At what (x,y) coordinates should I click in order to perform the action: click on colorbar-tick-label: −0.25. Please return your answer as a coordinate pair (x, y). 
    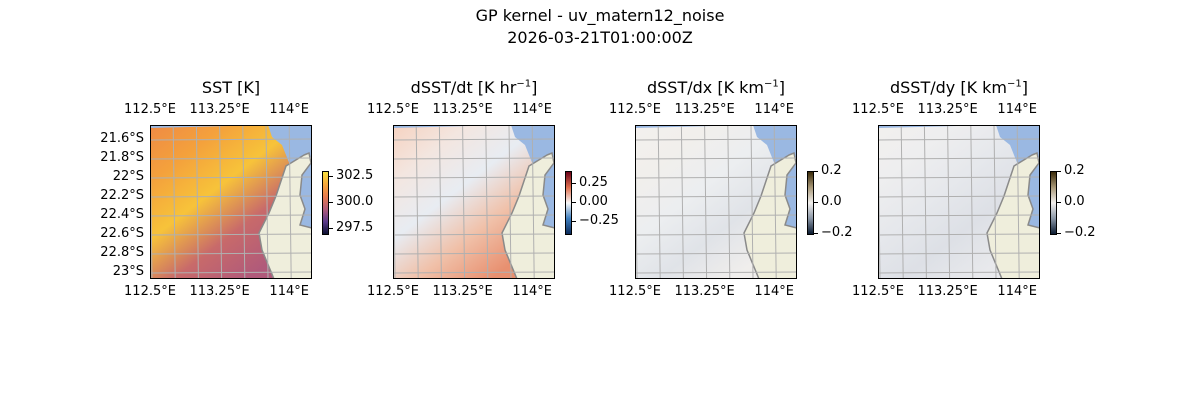
    Looking at the image, I should click on (599, 221).